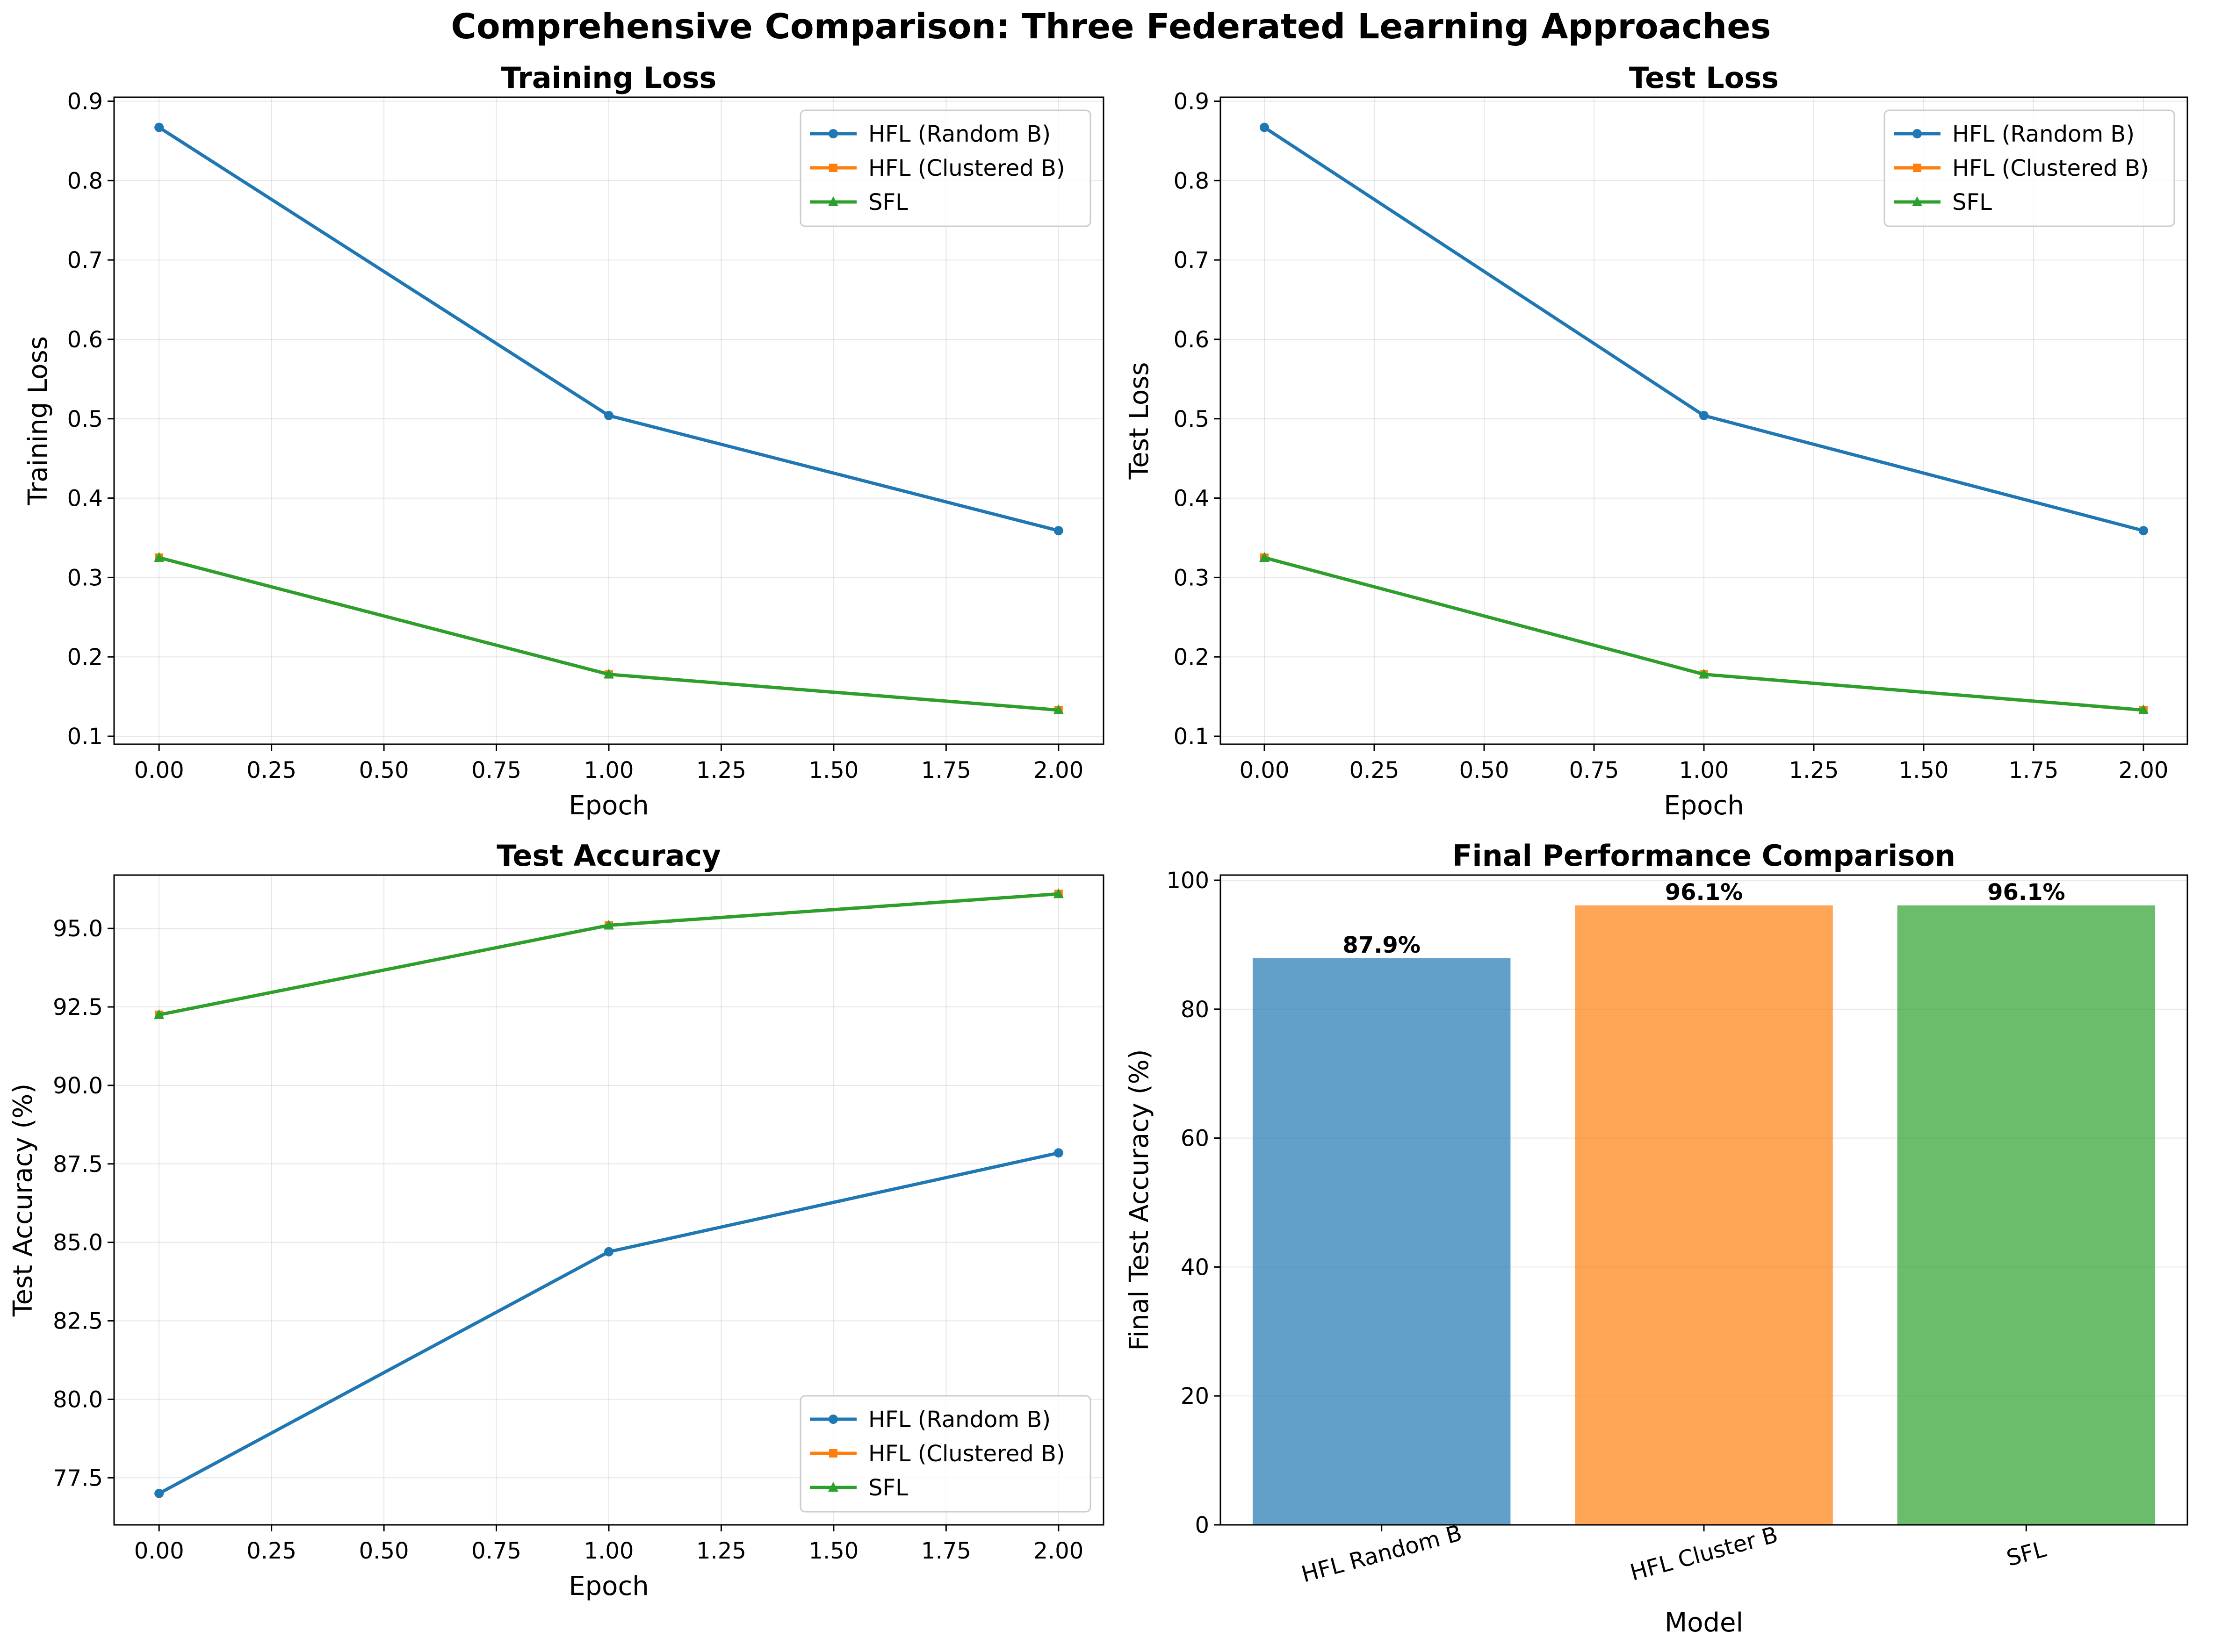 This screenshot has width=2222, height=1652. What do you see at coordinates (1195, 1396) in the screenshot?
I see `y-tick-label: 20` at bounding box center [1195, 1396].